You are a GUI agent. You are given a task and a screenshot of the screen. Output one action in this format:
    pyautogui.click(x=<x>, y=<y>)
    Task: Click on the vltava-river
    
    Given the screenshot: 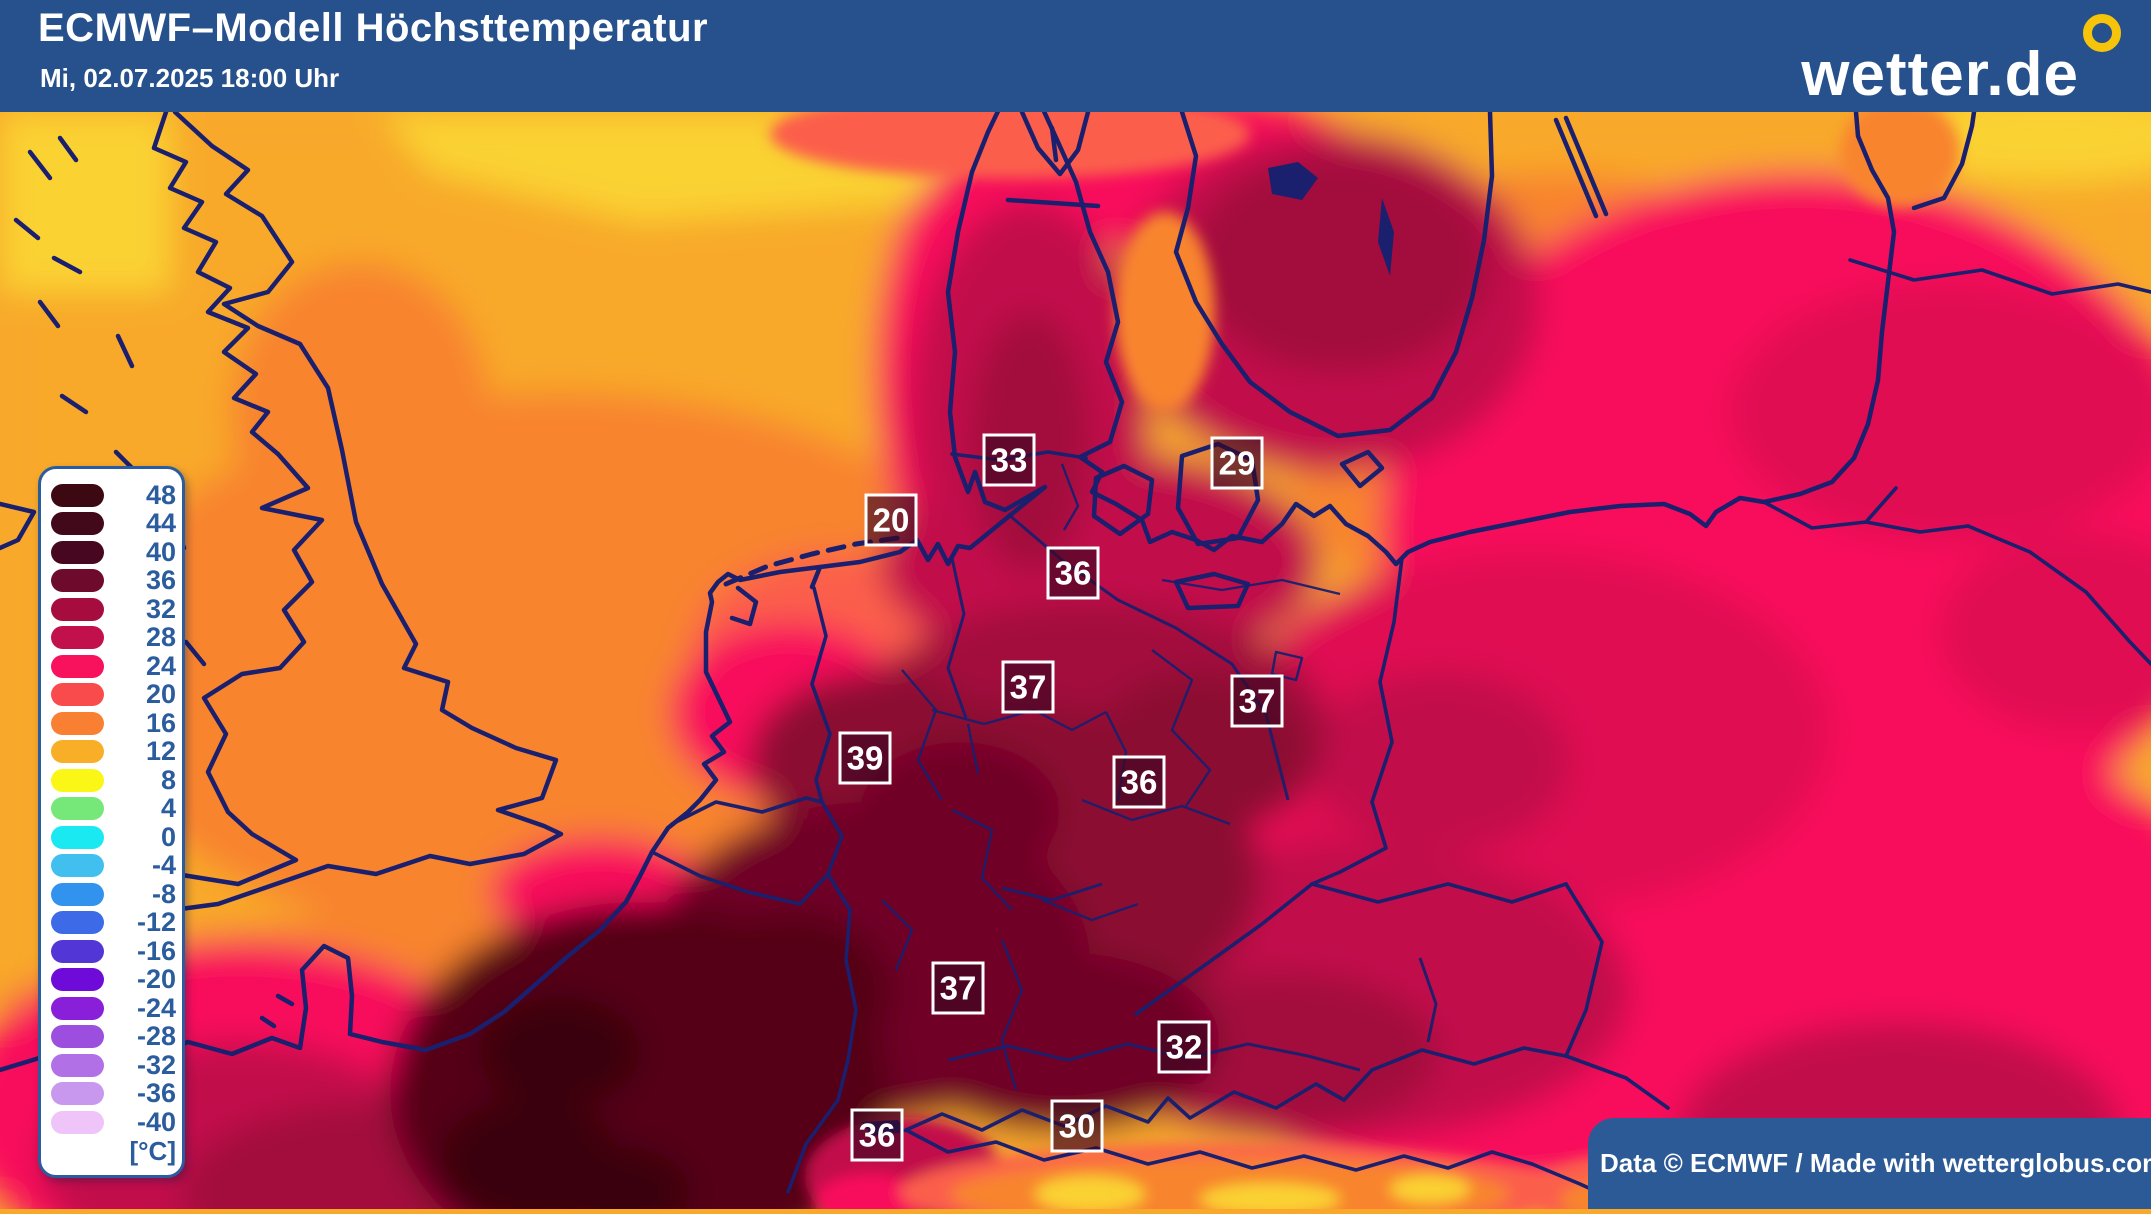 What is the action you would take?
    pyautogui.click(x=1428, y=1000)
    